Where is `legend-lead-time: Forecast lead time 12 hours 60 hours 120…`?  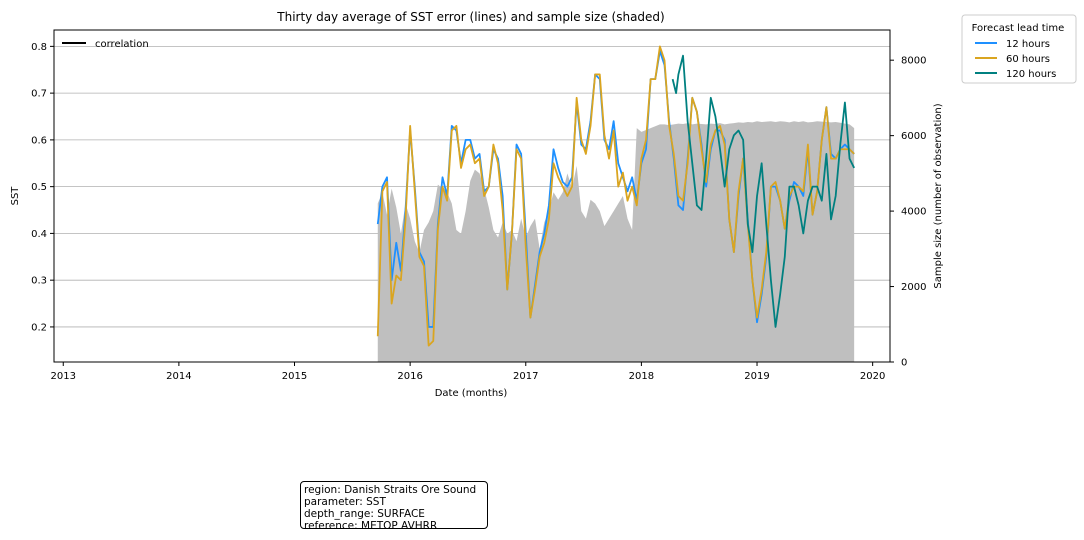
legend-lead-time: Forecast lead time 12 hours 60 hours 120… is located at coordinates (1019, 49).